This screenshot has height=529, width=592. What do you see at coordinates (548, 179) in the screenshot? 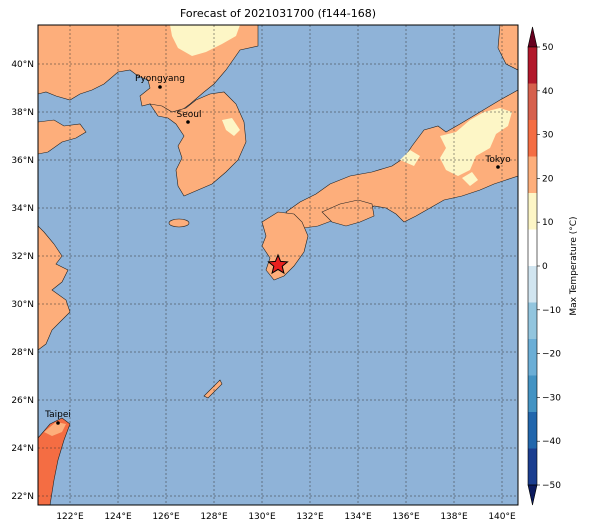
I see `colorbar-tick-label: 20` at bounding box center [548, 179].